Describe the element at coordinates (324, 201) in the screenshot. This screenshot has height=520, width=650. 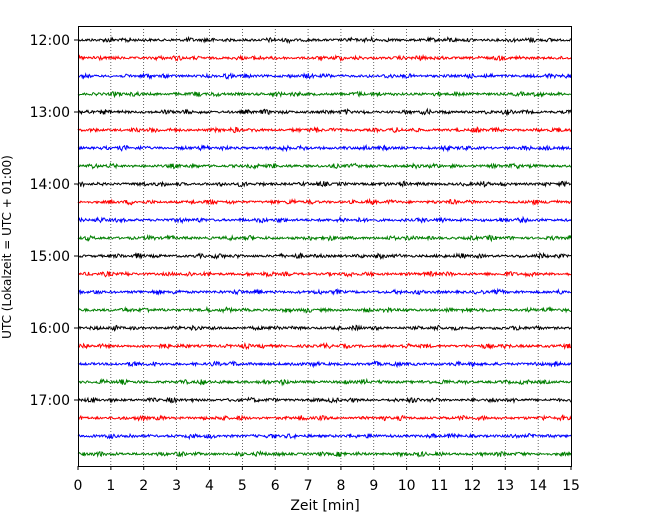
I see `trace-14:15` at that location.